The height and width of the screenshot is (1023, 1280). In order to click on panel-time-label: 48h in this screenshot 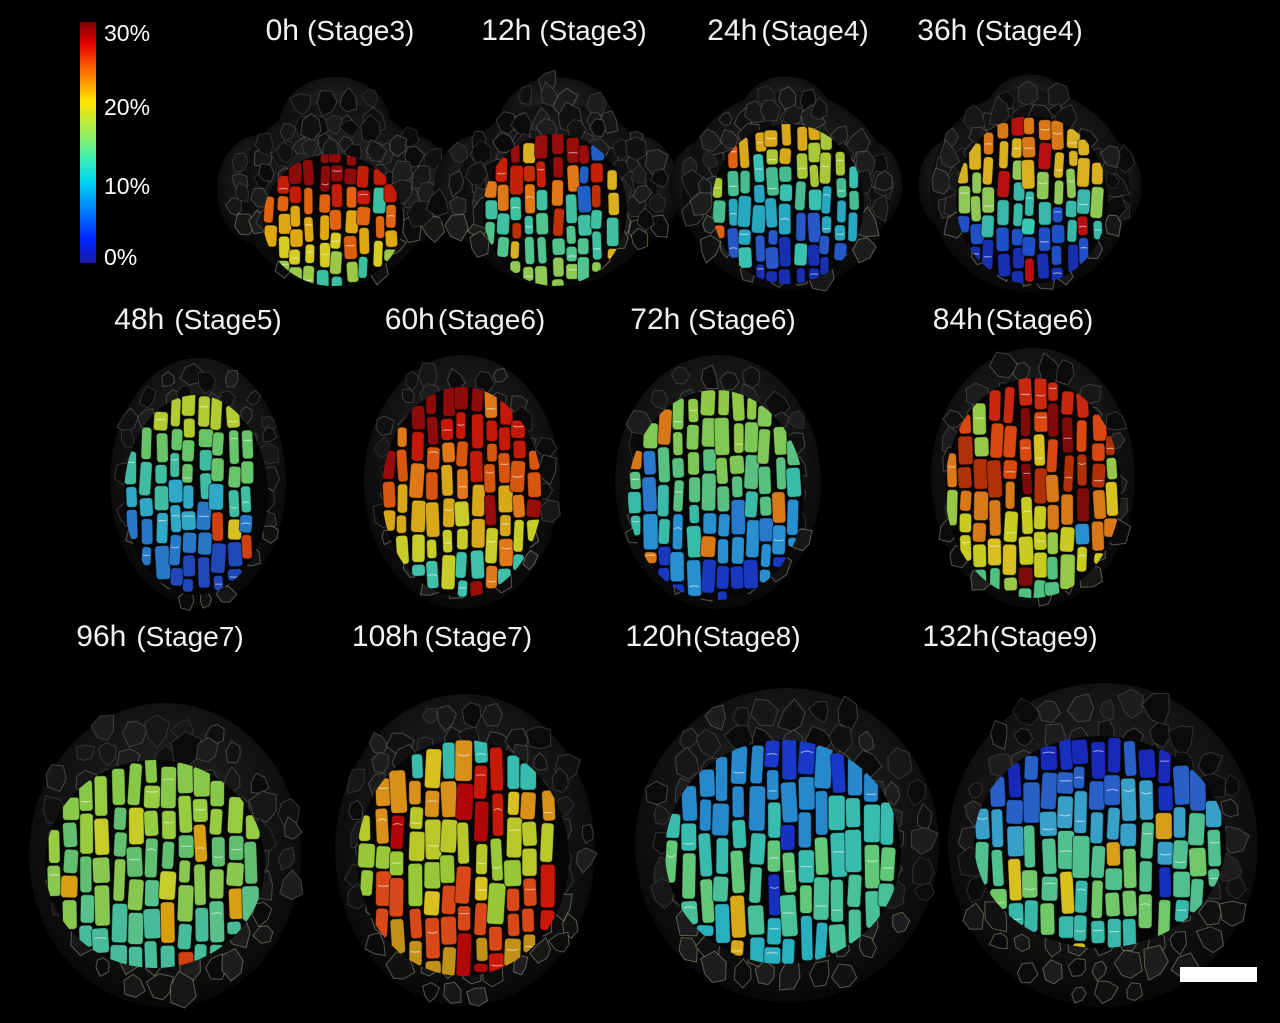, I will do `click(139, 319)`.